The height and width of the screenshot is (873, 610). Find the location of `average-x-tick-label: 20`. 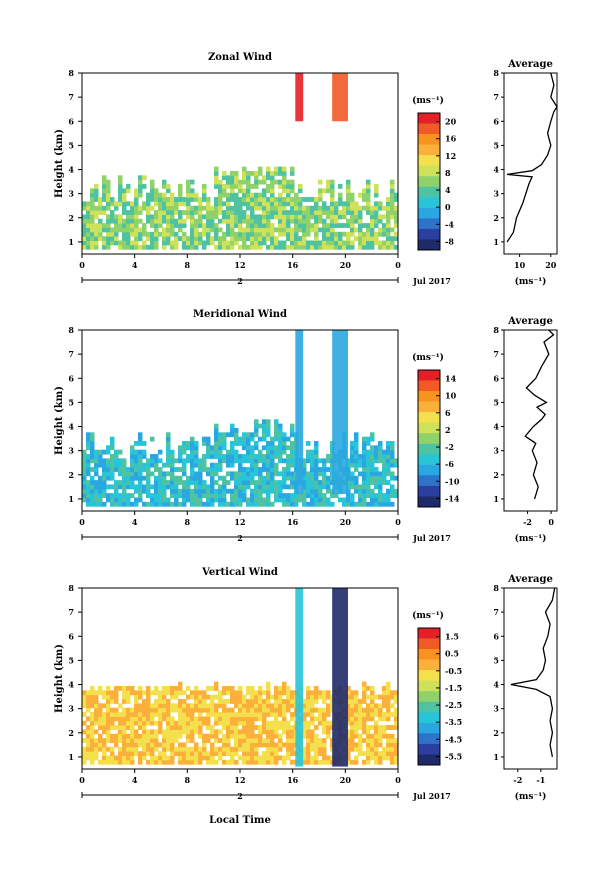

average-x-tick-label: 20 is located at coordinates (551, 265).